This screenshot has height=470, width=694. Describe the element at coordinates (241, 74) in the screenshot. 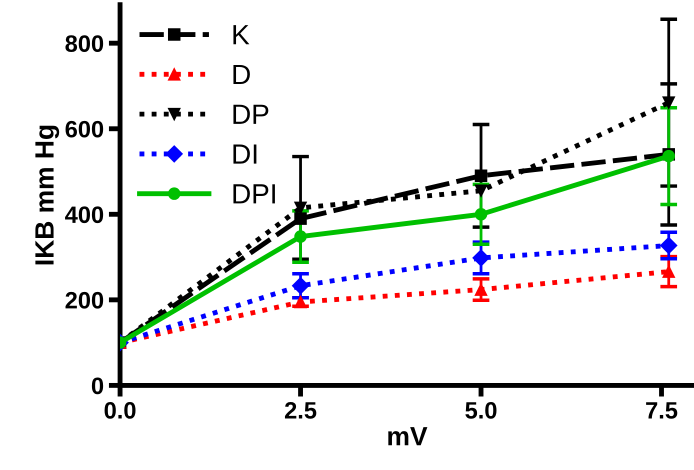

I see `legend-label: D` at that location.